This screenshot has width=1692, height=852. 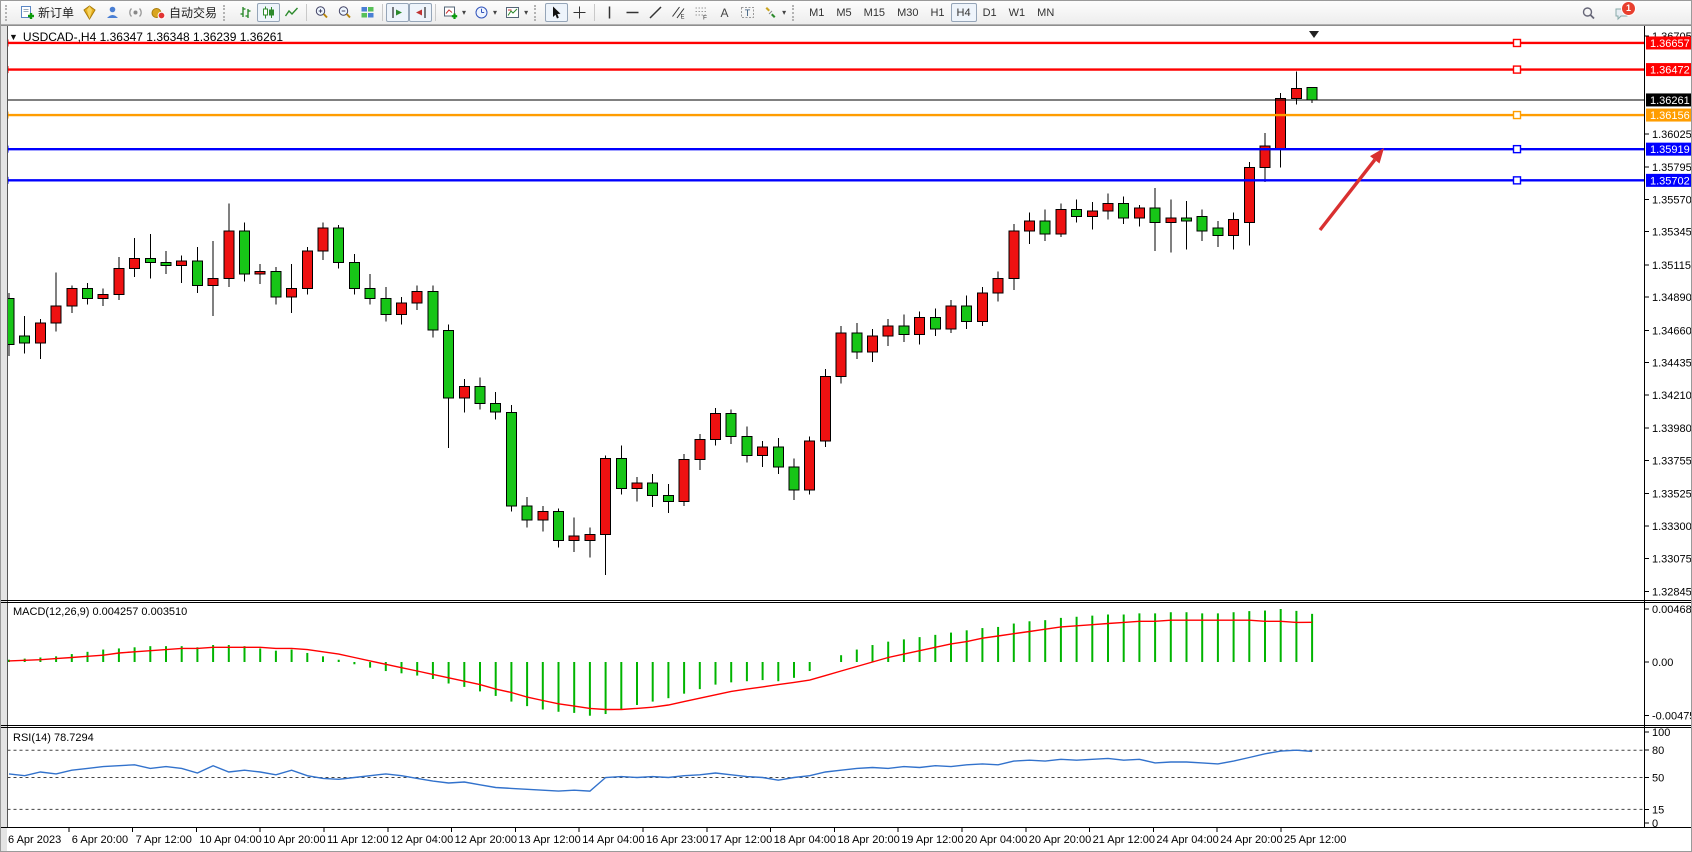 What do you see at coordinates (1672, 364) in the screenshot?
I see `price-tick-label: 1.34435` at bounding box center [1672, 364].